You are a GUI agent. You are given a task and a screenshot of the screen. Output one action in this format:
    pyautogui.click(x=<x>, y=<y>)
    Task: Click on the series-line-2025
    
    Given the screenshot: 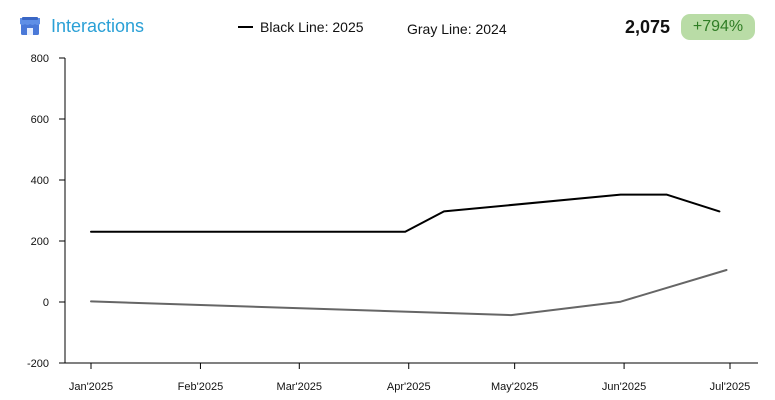 What is the action you would take?
    pyautogui.click(x=405, y=213)
    